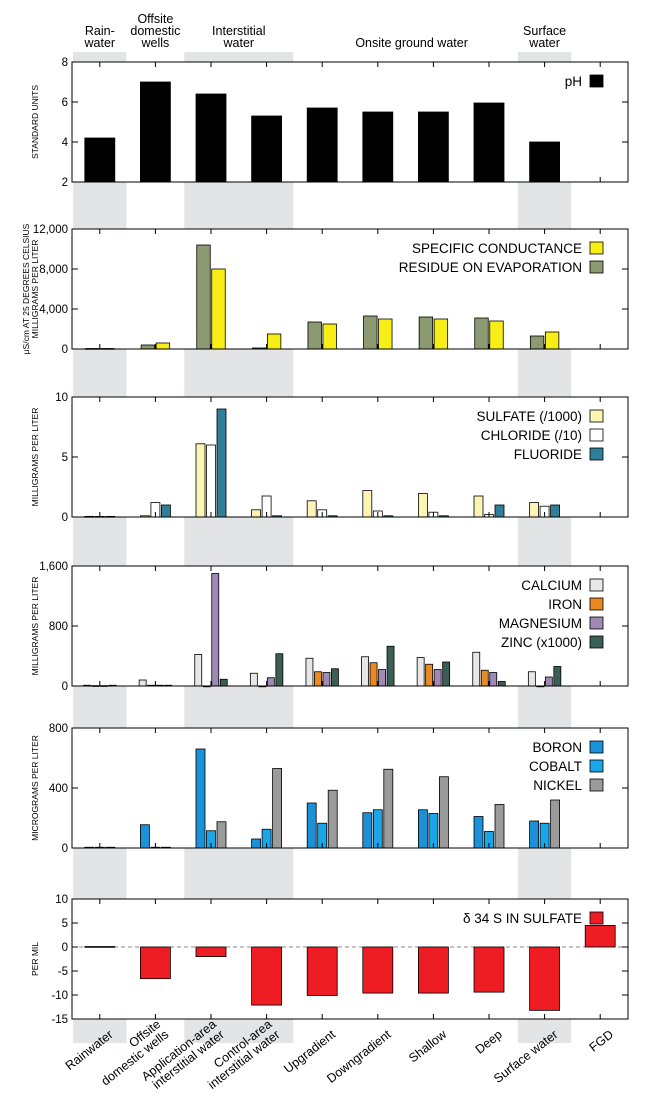  I want to click on legend-entry-label: δ 34 S IN SULFATE, so click(522, 918).